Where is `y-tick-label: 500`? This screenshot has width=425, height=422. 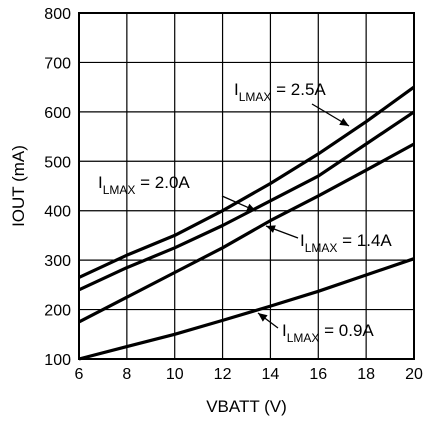 y-tick-label: 500 is located at coordinates (57, 162).